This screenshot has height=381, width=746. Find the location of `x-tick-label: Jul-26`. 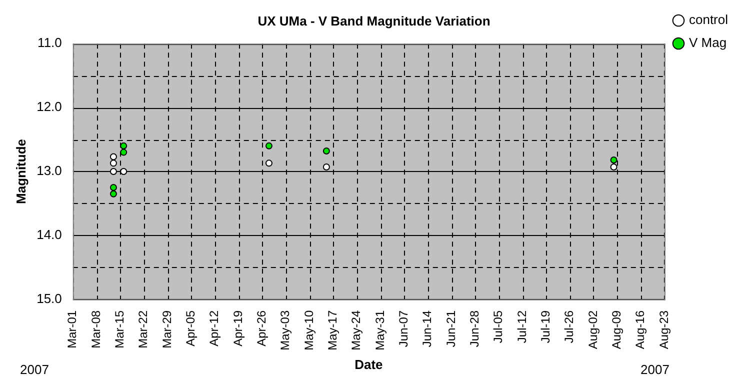

x-tick-label: Jul-26 is located at coordinates (569, 327).